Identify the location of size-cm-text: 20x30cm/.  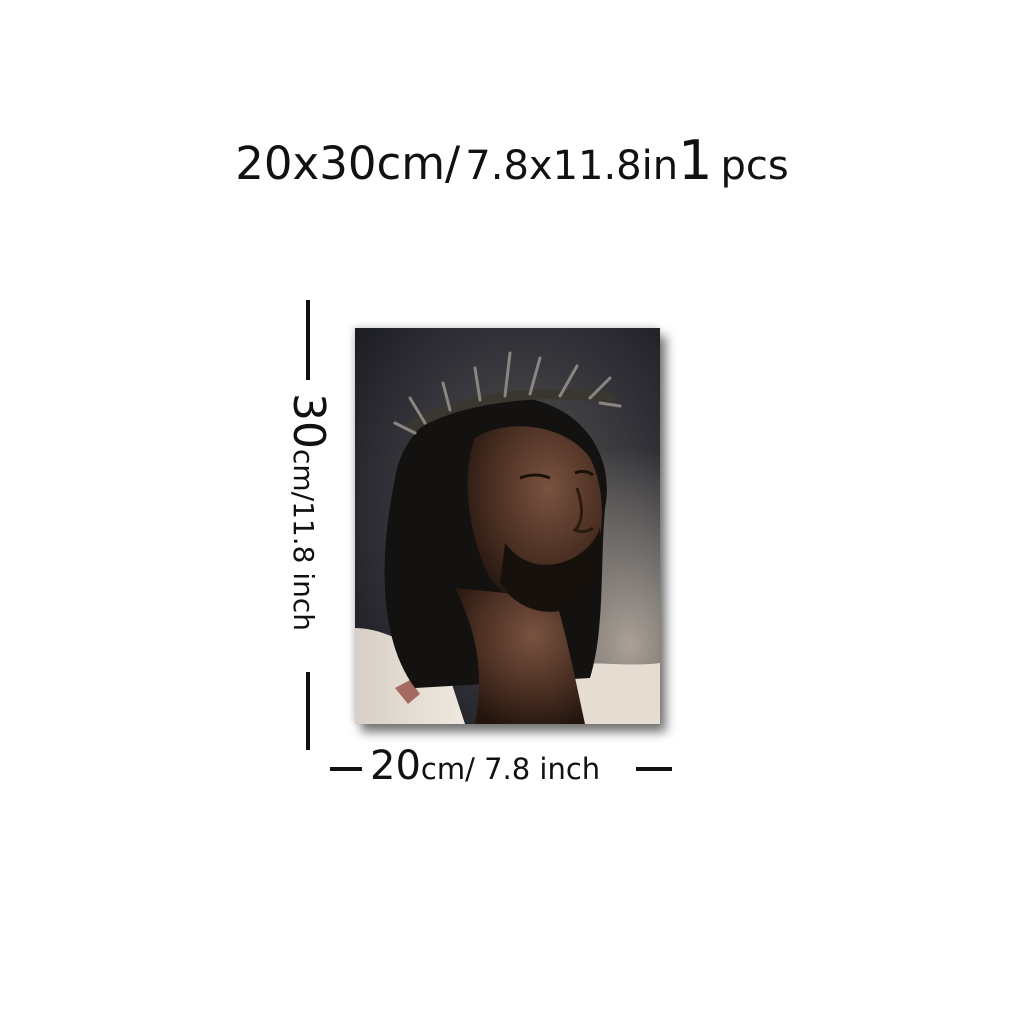
(348, 163).